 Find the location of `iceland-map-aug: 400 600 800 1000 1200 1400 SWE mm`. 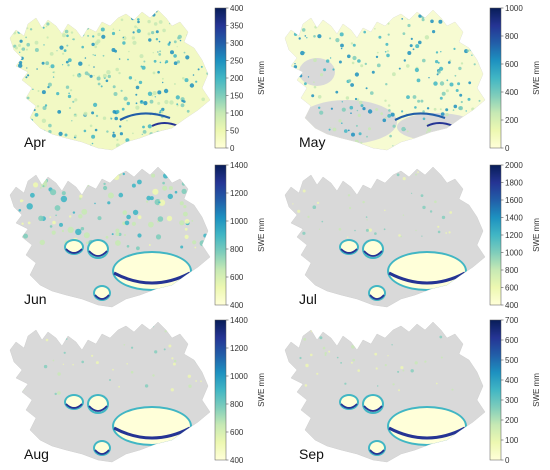

iceland-map-aug: 400 600 800 1000 1200 1400 SWE mm is located at coordinates (137, 390).